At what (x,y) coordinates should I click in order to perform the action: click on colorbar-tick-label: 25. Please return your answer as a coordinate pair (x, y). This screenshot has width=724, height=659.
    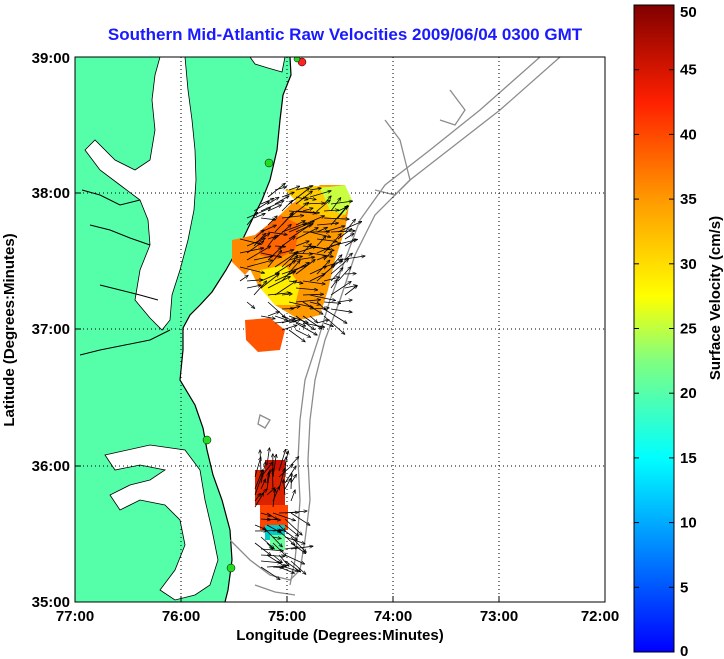
    Looking at the image, I should click on (688, 329).